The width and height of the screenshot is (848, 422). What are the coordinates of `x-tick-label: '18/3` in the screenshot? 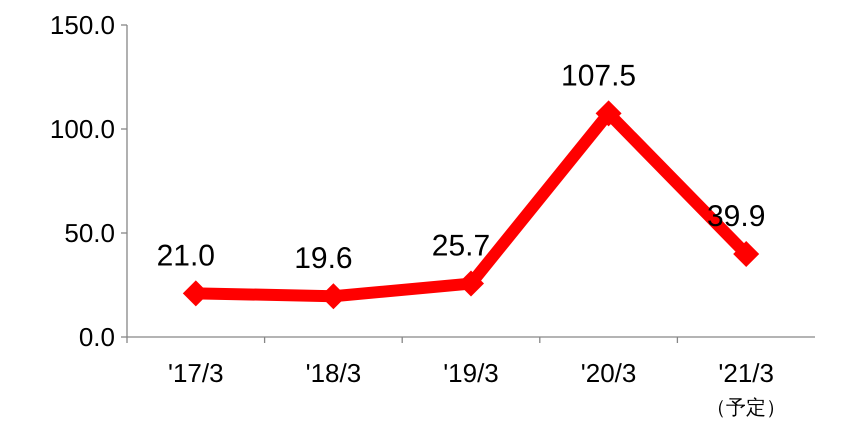 It's located at (334, 373).